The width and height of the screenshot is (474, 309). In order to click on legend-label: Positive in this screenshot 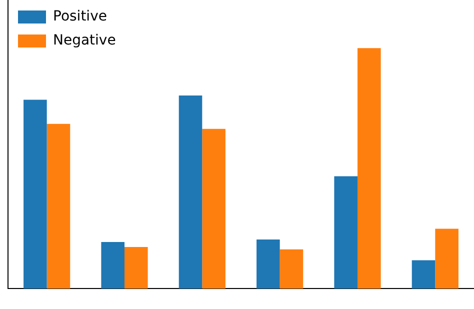, I will do `click(80, 16)`.